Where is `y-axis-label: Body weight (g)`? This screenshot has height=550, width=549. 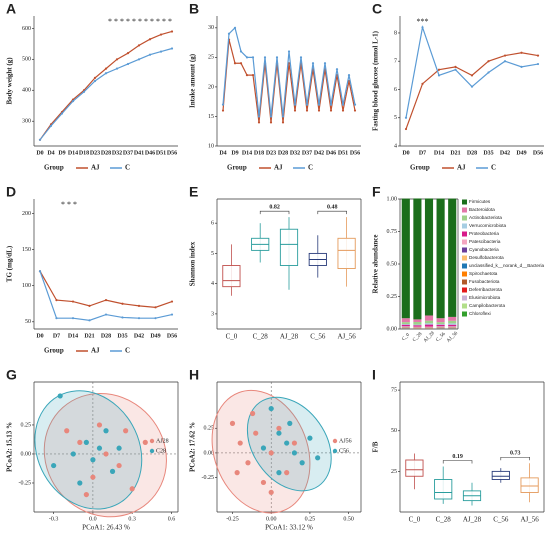
y-axis-label: Body weight (g) is located at coordinates (10, 81).